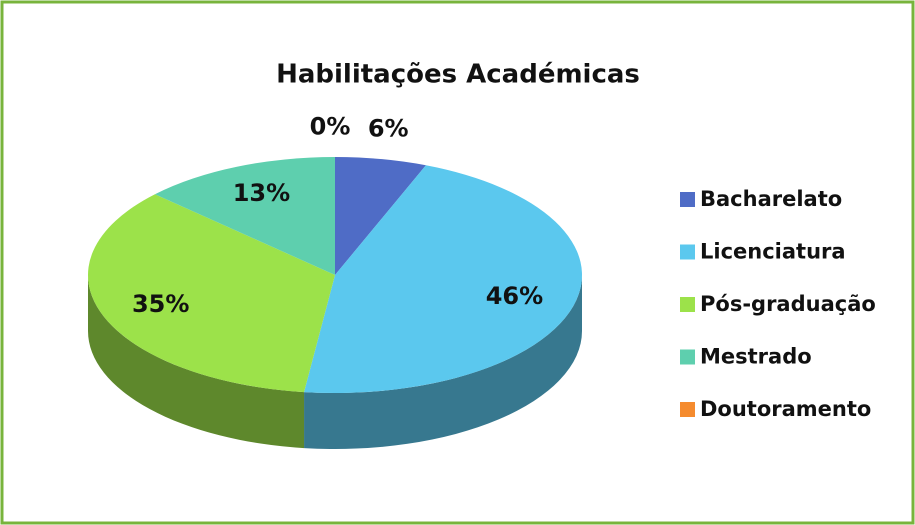  Describe the element at coordinates (160, 304) in the screenshot. I see `data-label: 35%` at that location.